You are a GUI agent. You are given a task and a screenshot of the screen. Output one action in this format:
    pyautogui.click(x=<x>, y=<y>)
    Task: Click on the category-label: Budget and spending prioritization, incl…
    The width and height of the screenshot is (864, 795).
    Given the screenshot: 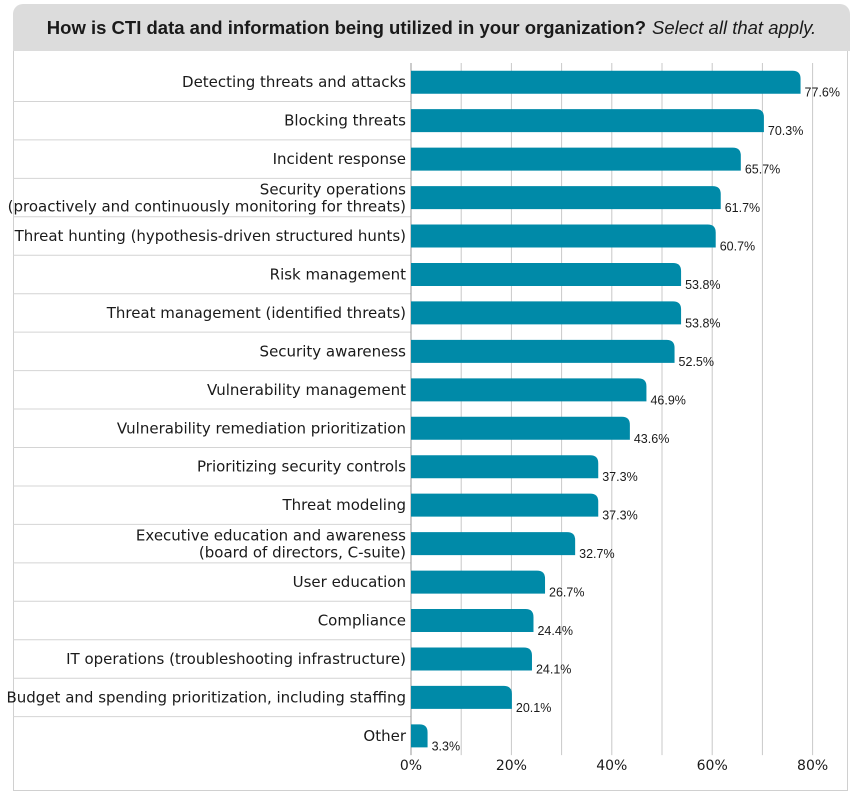 What is the action you would take?
    pyautogui.click(x=206, y=697)
    